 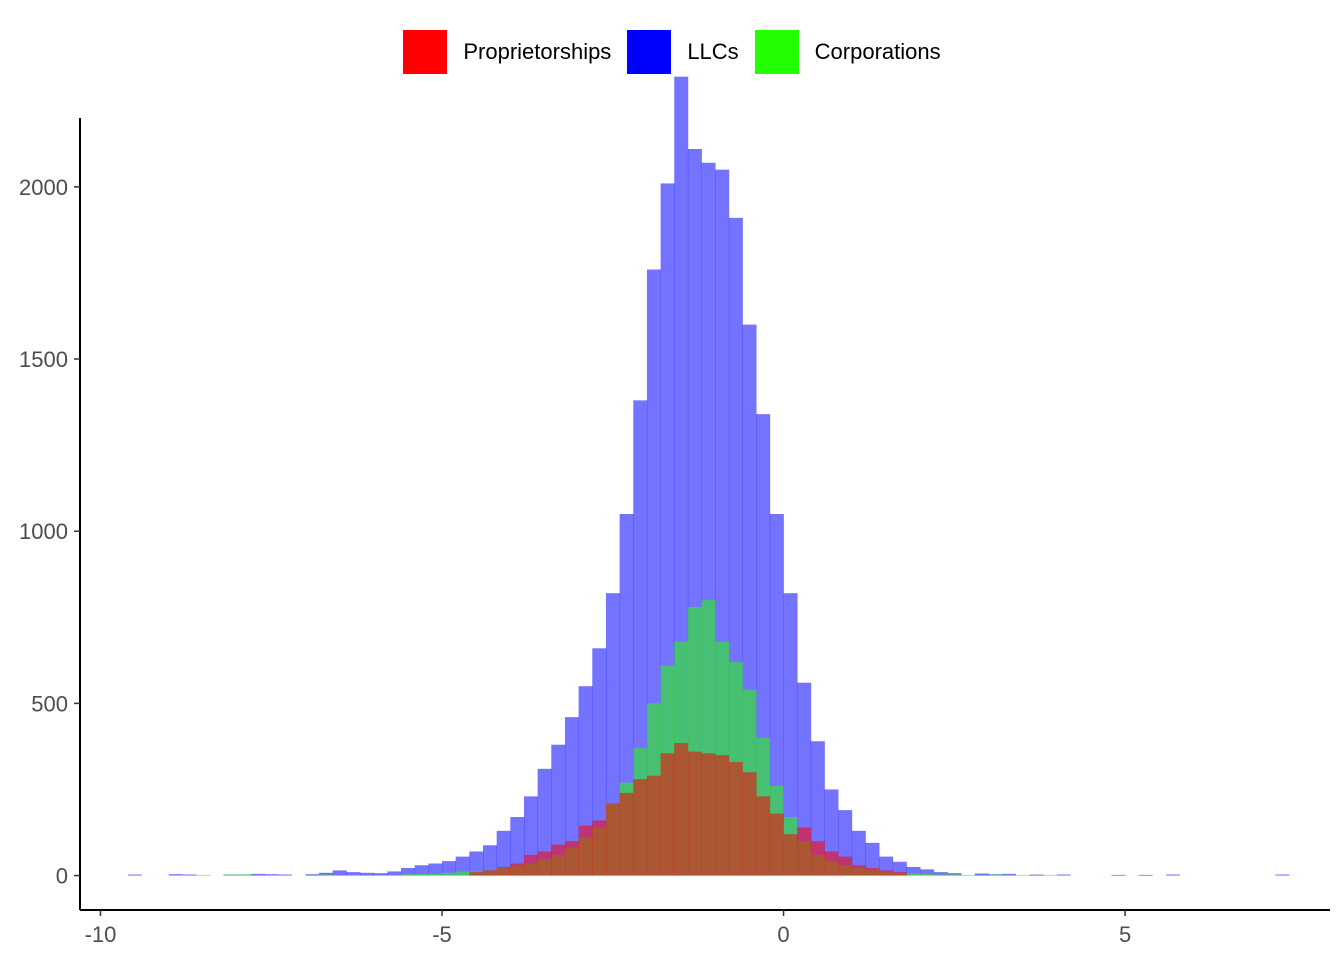 I want to click on legend-label-proprietorships: Proprietorships, so click(x=537, y=51).